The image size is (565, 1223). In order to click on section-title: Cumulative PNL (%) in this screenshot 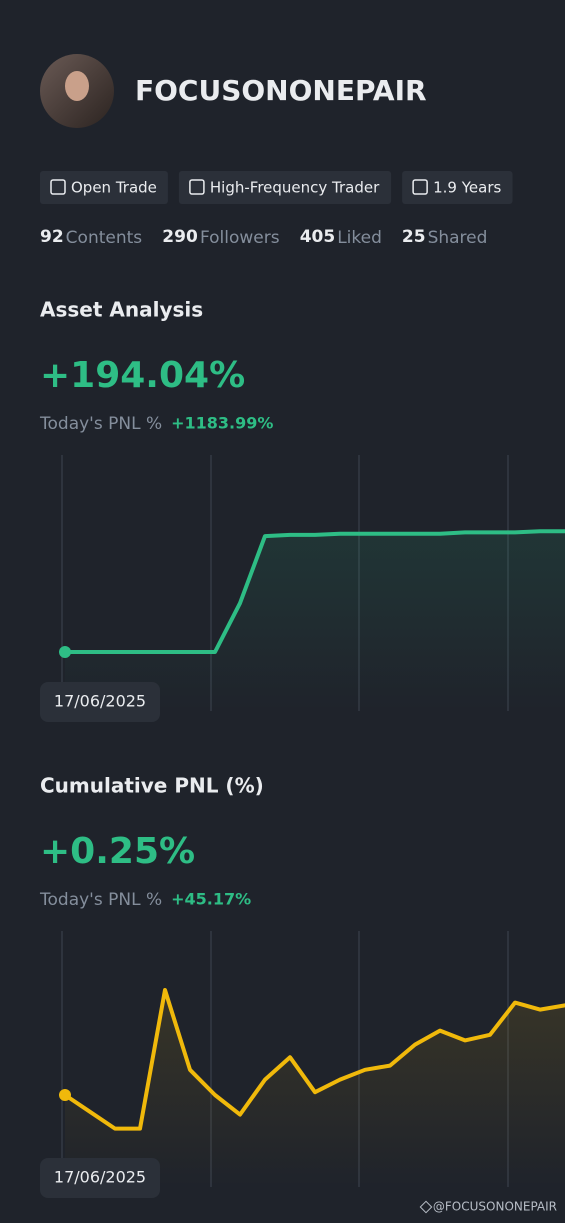, I will do `click(152, 786)`.